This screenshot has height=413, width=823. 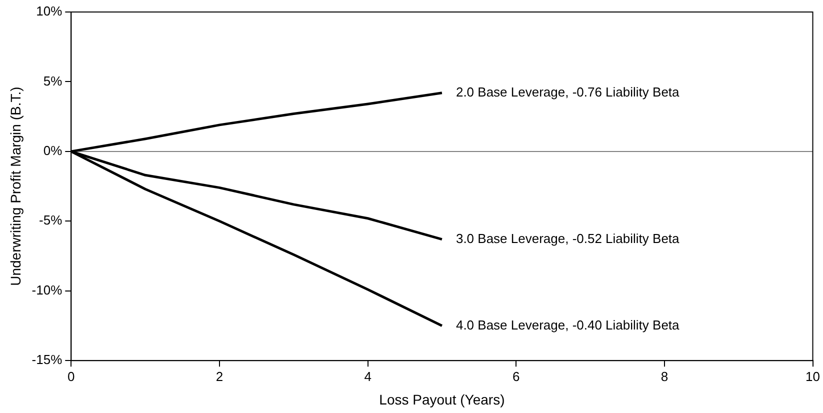 I want to click on x-tick-label: 4, so click(x=368, y=376).